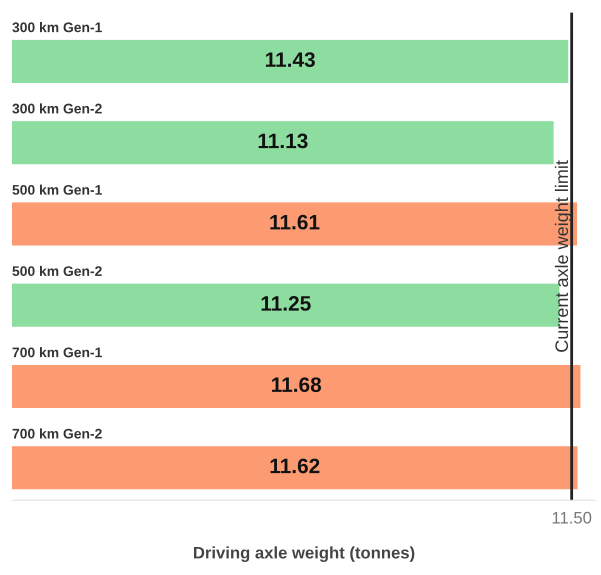 This screenshot has height=575, width=601. What do you see at coordinates (304, 554) in the screenshot?
I see `x-axis-title: Driving axle weight (tonnes)` at bounding box center [304, 554].